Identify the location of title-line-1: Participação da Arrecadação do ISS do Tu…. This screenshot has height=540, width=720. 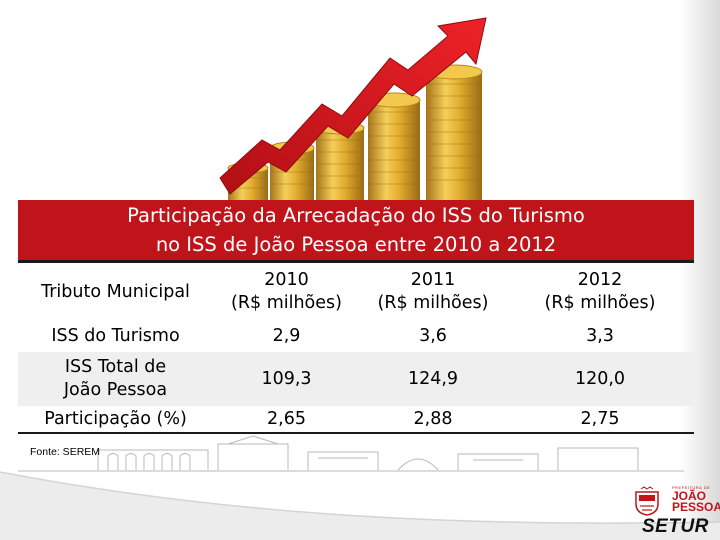
(356, 215).